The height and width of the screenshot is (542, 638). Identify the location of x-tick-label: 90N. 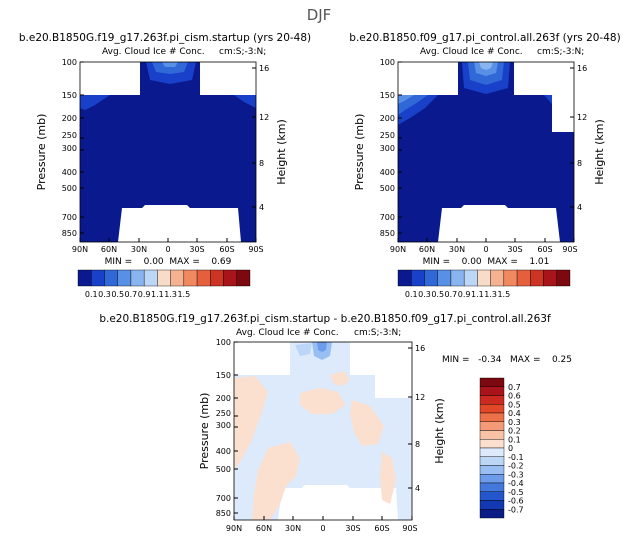
(398, 249).